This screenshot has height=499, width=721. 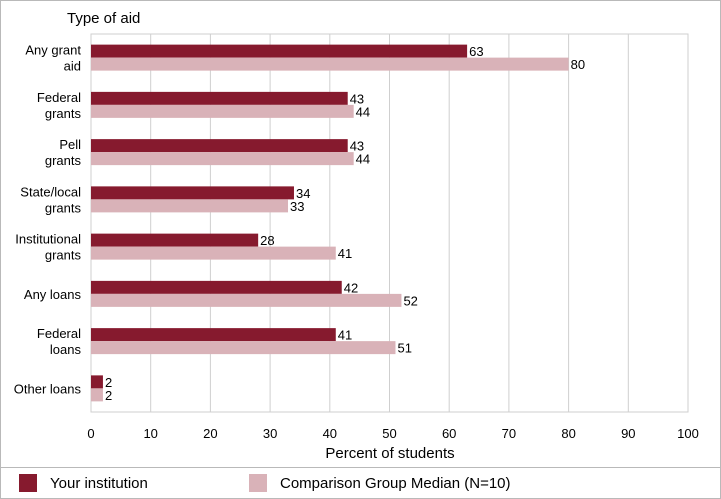 What do you see at coordinates (99, 483) in the screenshot?
I see `legend-label-your-institution: Your institution` at bounding box center [99, 483].